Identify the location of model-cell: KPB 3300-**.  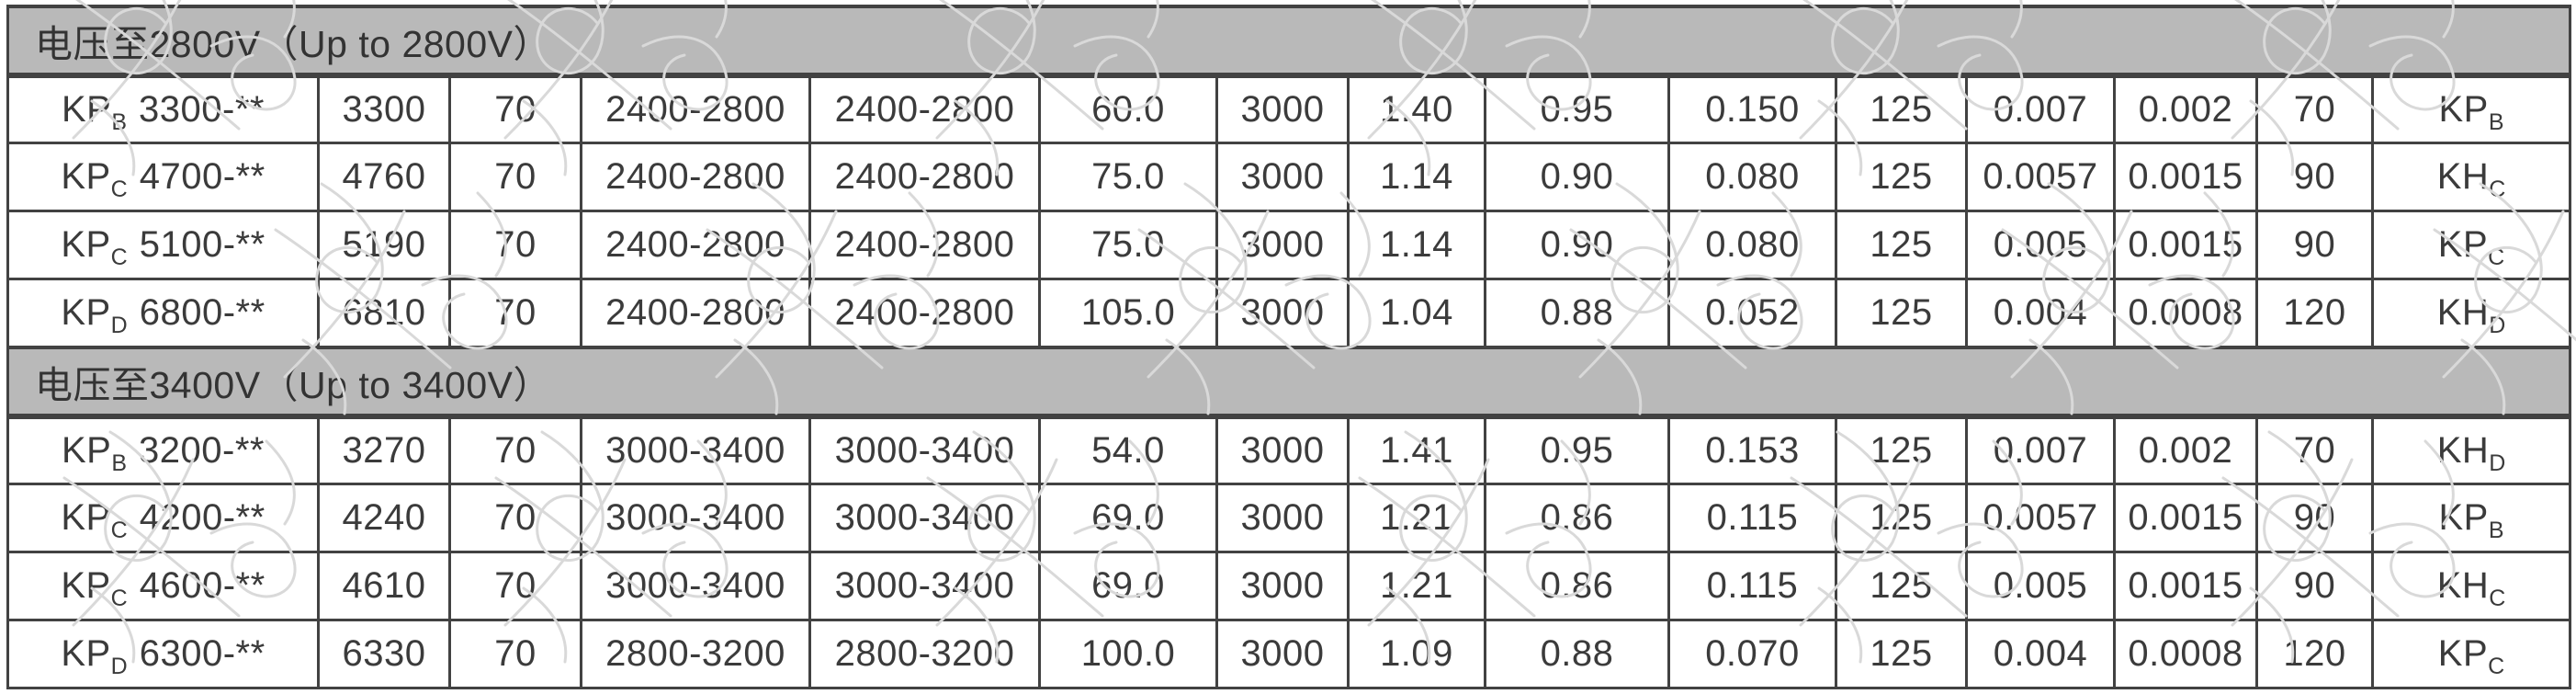
(163, 109).